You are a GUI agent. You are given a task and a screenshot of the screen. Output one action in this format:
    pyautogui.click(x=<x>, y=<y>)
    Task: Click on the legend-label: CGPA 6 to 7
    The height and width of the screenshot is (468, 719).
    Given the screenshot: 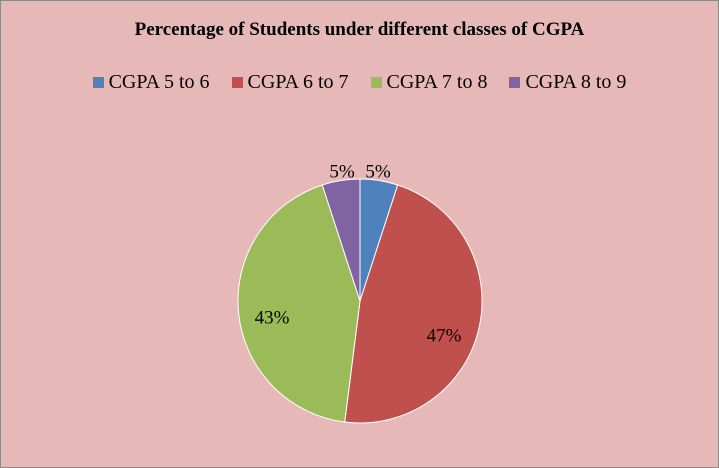 What is the action you would take?
    pyautogui.click(x=298, y=82)
    